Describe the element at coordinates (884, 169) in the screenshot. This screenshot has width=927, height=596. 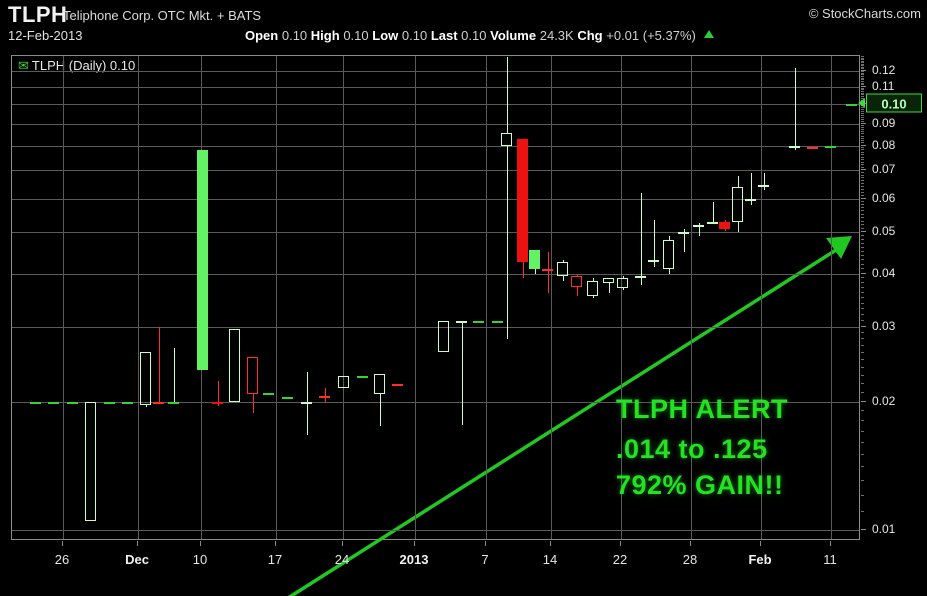
I see `y-axis-label: 0.07` at that location.